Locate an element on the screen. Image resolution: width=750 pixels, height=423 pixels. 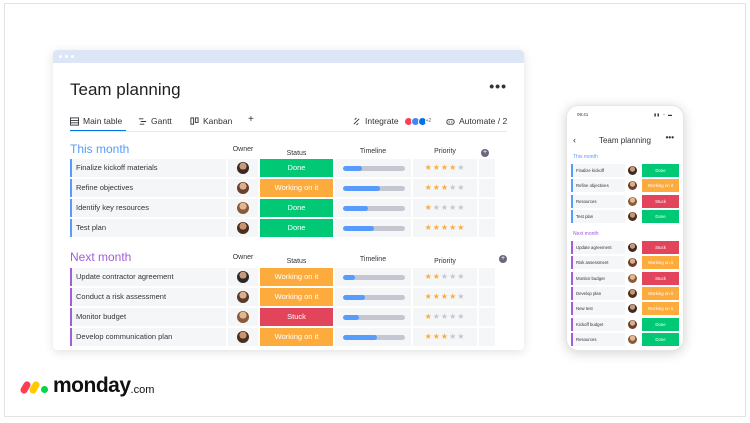
list-item: Resources Stuck is located at coordinates (625, 201).